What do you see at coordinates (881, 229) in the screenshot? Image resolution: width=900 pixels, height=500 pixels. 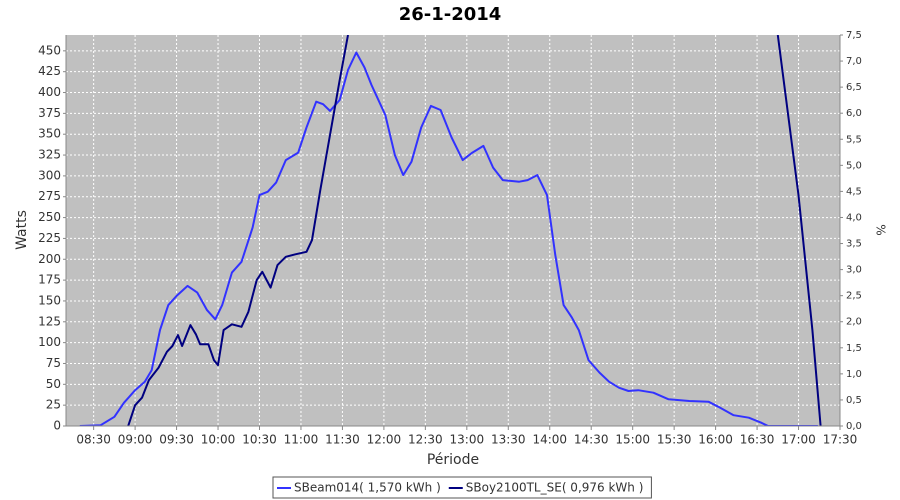 I see `y2-axis-title: %` at bounding box center [881, 229].